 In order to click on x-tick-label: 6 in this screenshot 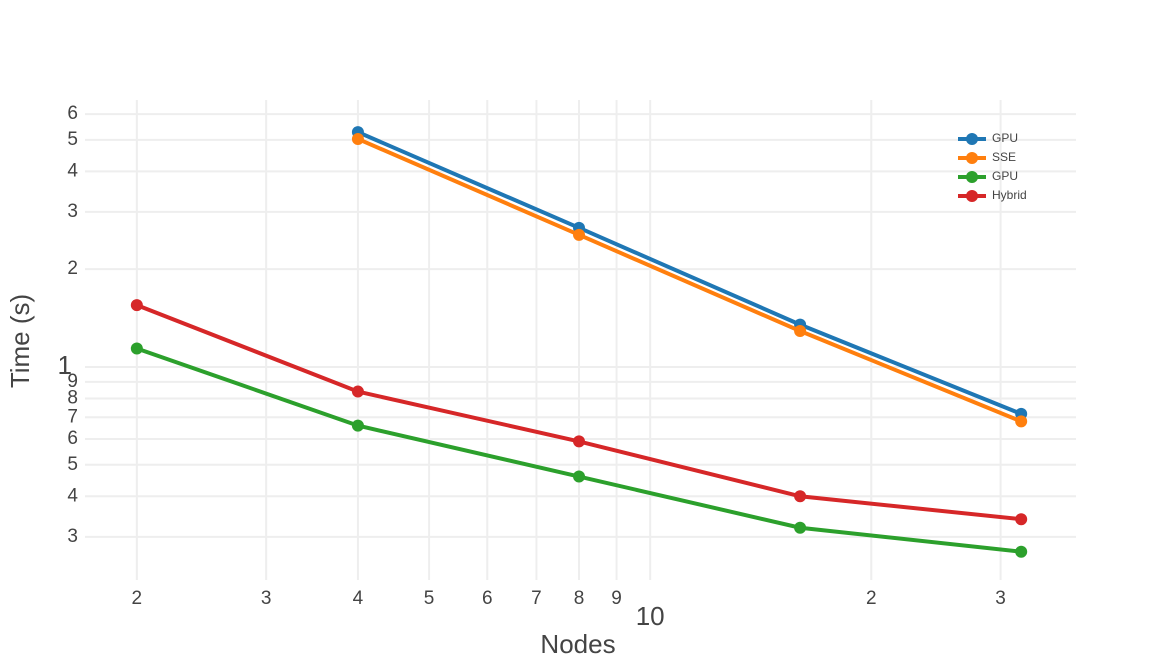, I will do `click(487, 598)`.